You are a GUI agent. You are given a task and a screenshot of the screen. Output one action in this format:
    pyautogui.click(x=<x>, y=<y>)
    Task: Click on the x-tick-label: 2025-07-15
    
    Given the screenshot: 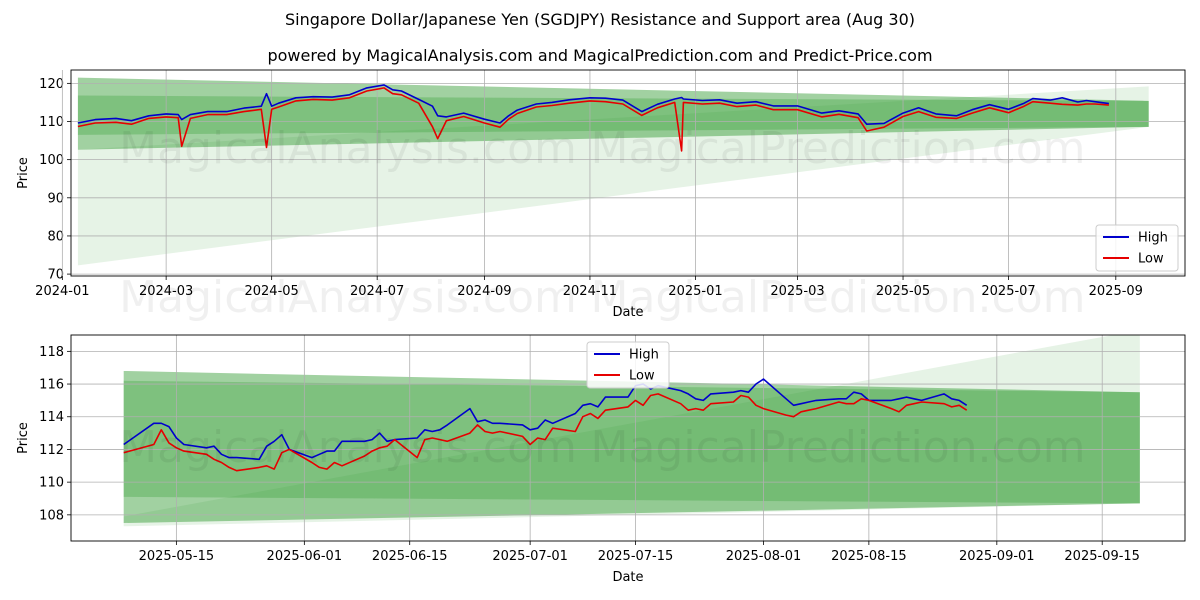 What is the action you would take?
    pyautogui.click(x=636, y=556)
    